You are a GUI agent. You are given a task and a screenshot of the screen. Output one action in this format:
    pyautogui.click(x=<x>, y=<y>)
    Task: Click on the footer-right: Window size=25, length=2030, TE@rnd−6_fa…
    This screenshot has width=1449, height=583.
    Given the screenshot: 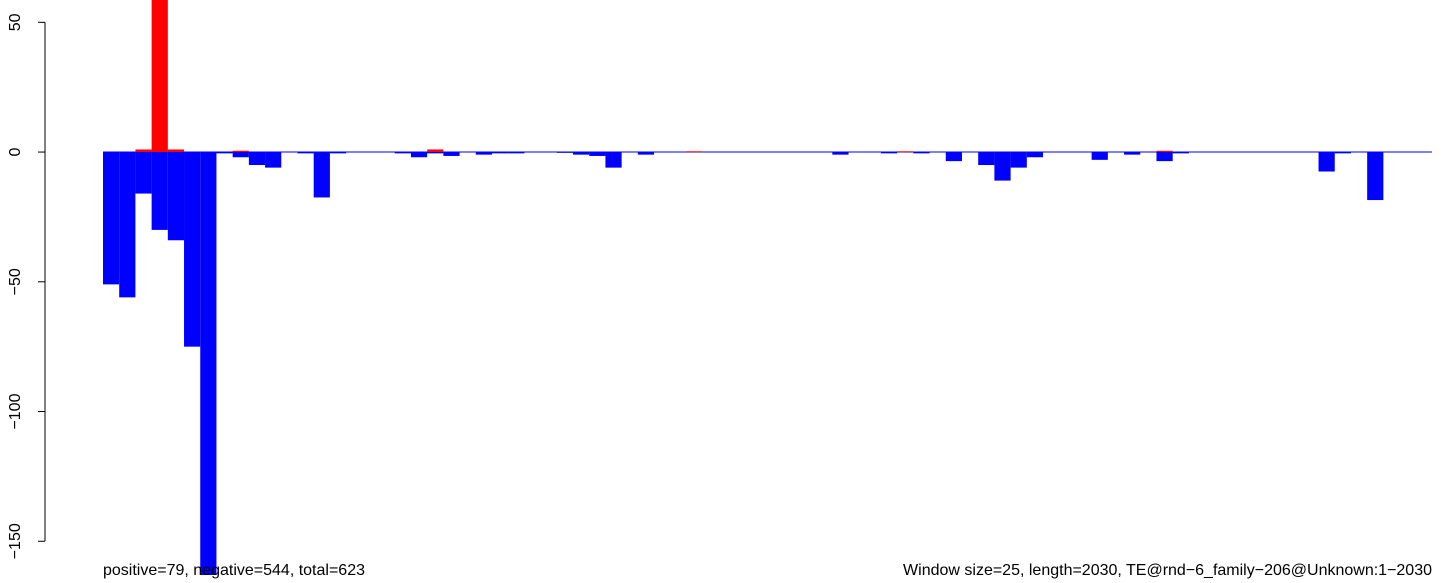 What is the action you would take?
    pyautogui.click(x=1167, y=570)
    